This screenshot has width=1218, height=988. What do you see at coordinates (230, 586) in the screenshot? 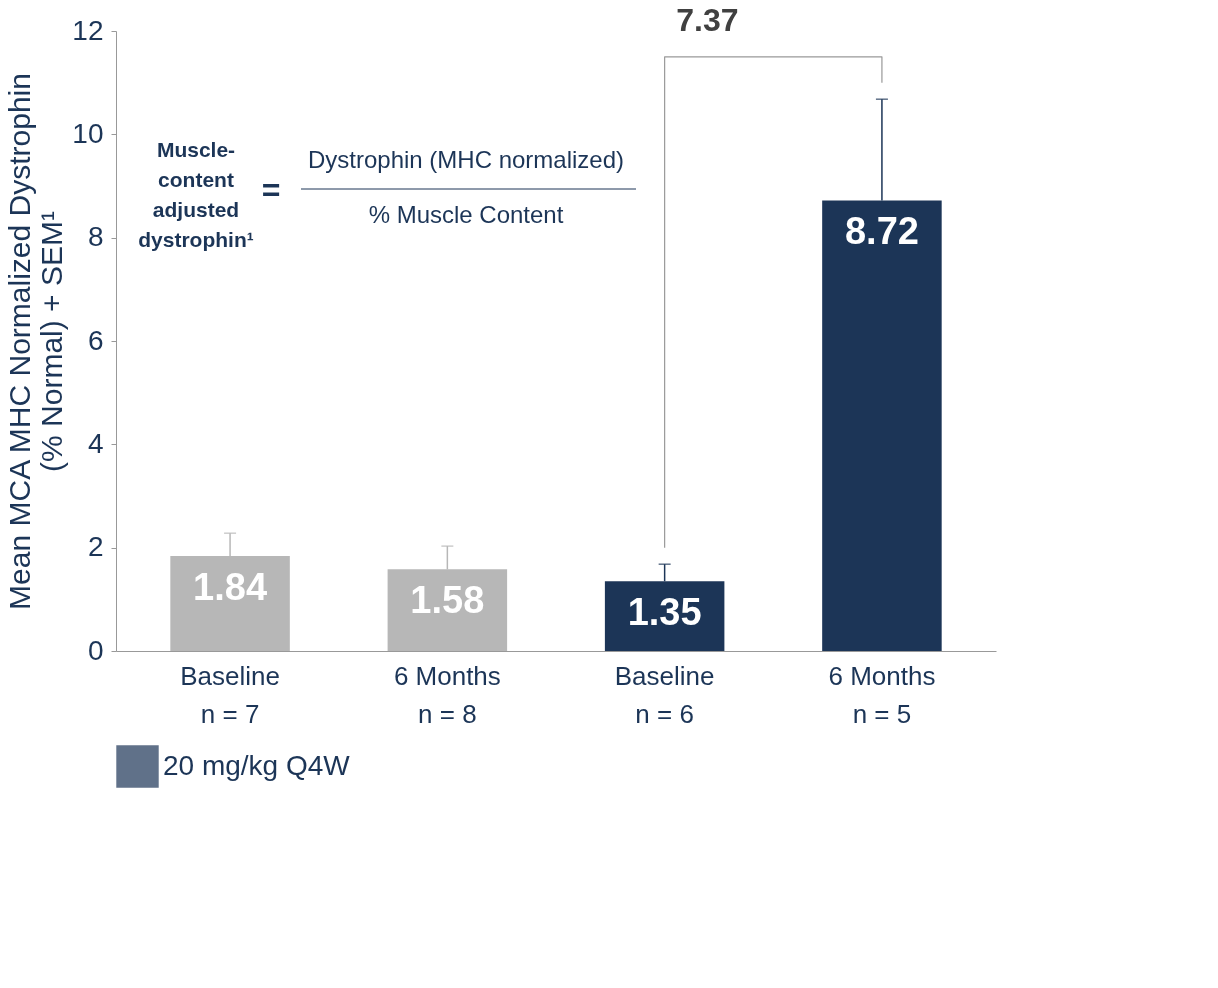
I see `data-label: 1.84` at bounding box center [230, 586].